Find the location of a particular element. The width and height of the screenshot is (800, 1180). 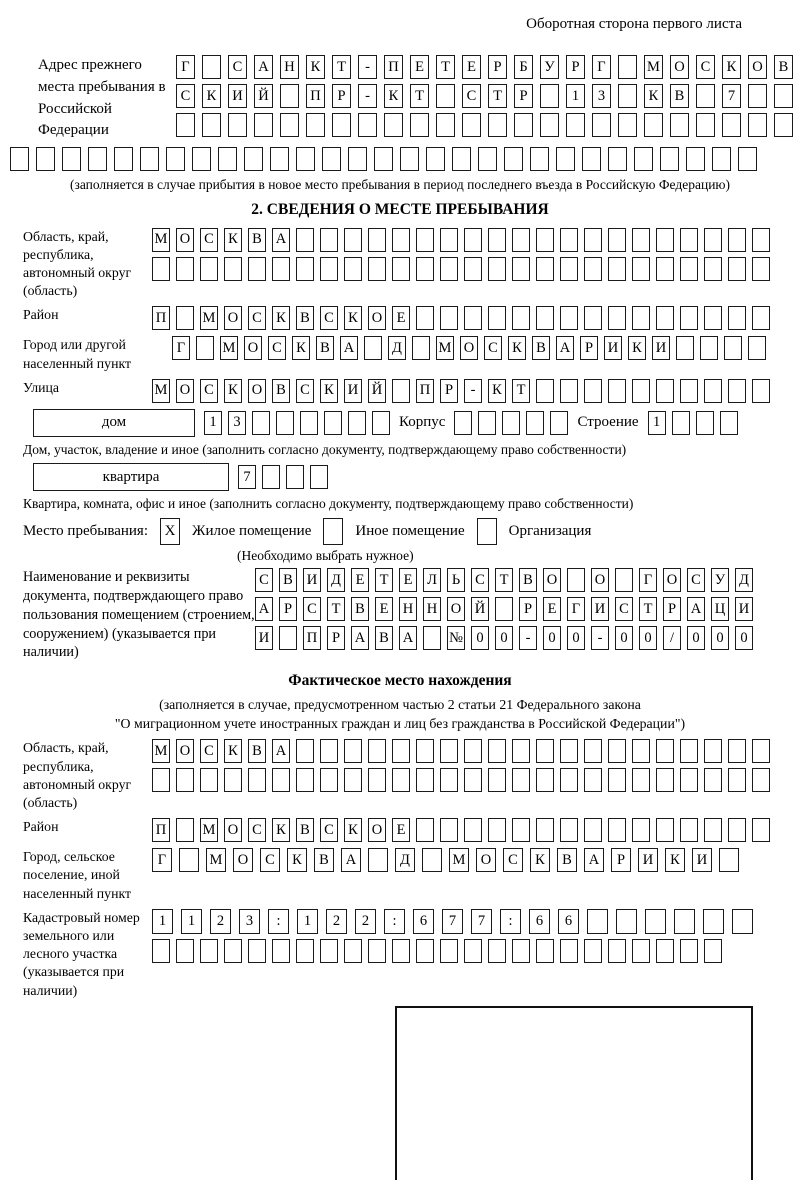

char-box: Т is located at coordinates (419, 96).